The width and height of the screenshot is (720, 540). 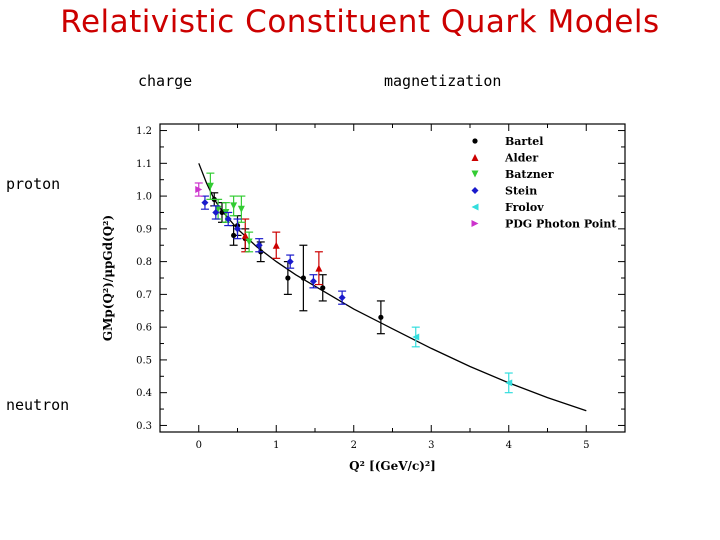 I want to click on legend-label-stein: Stein, so click(x=521, y=191).